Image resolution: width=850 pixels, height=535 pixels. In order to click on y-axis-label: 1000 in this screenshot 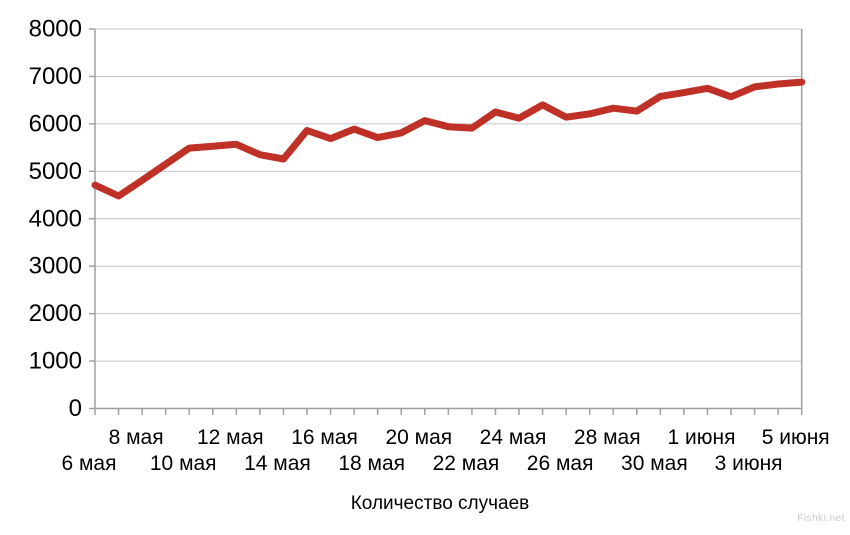, I will do `click(55, 361)`.